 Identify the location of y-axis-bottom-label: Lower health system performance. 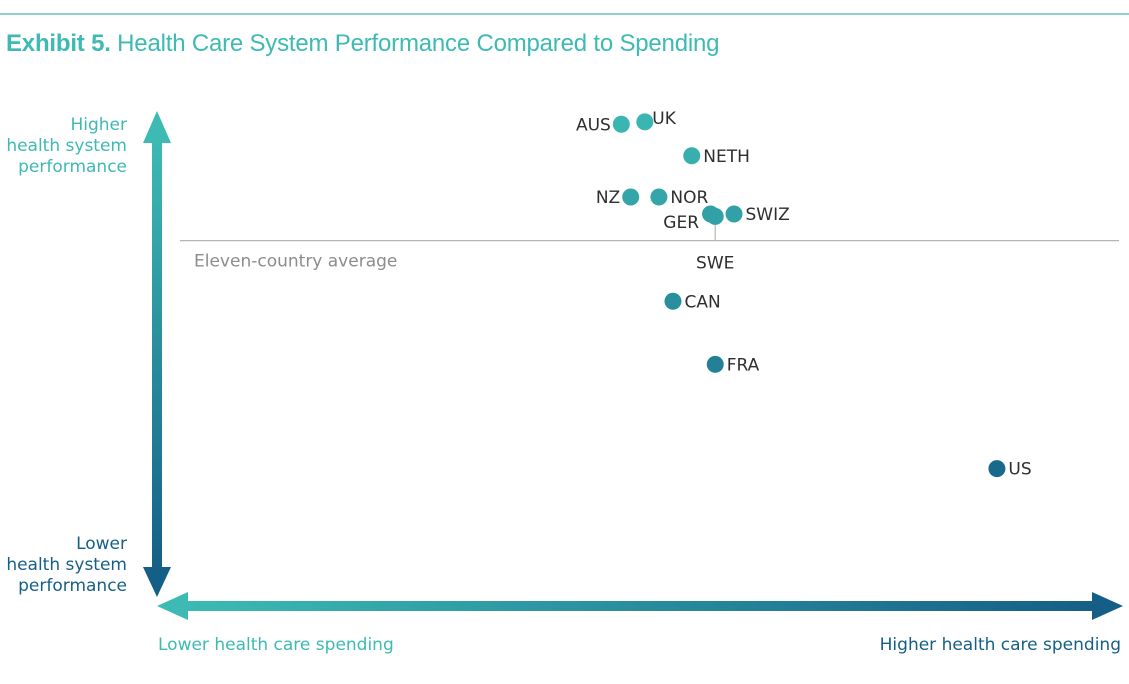
(66, 565).